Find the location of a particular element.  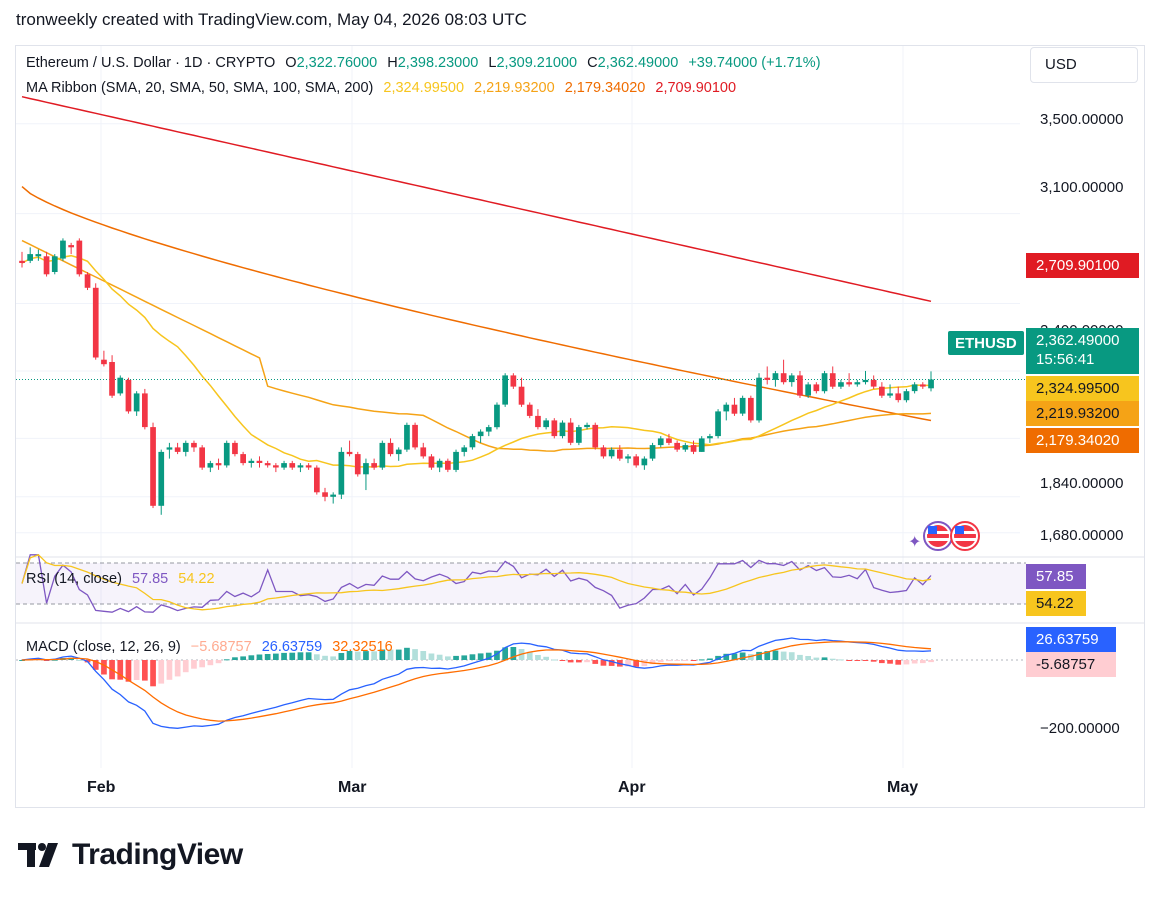

tradingview-logo-icon is located at coordinates (38, 855).